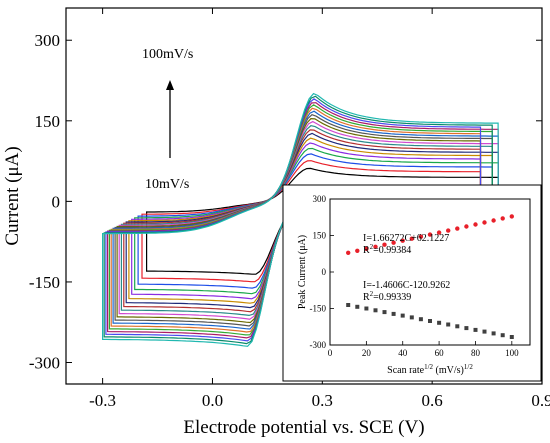  I want to click on x-tick-label: 0.3, so click(322, 400).